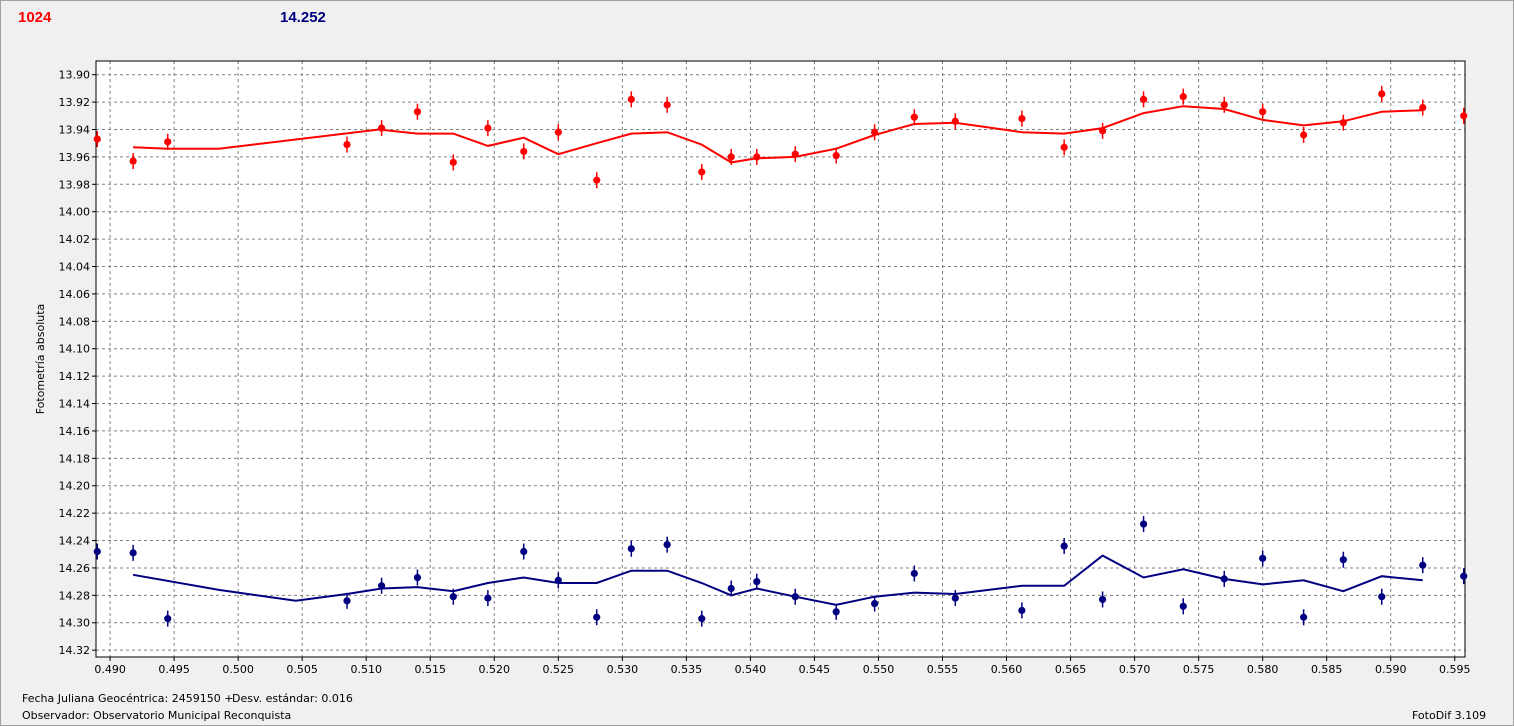 The width and height of the screenshot is (1514, 726). What do you see at coordinates (430, 669) in the screenshot?
I see `x-tick-label: 0.515` at bounding box center [430, 669].